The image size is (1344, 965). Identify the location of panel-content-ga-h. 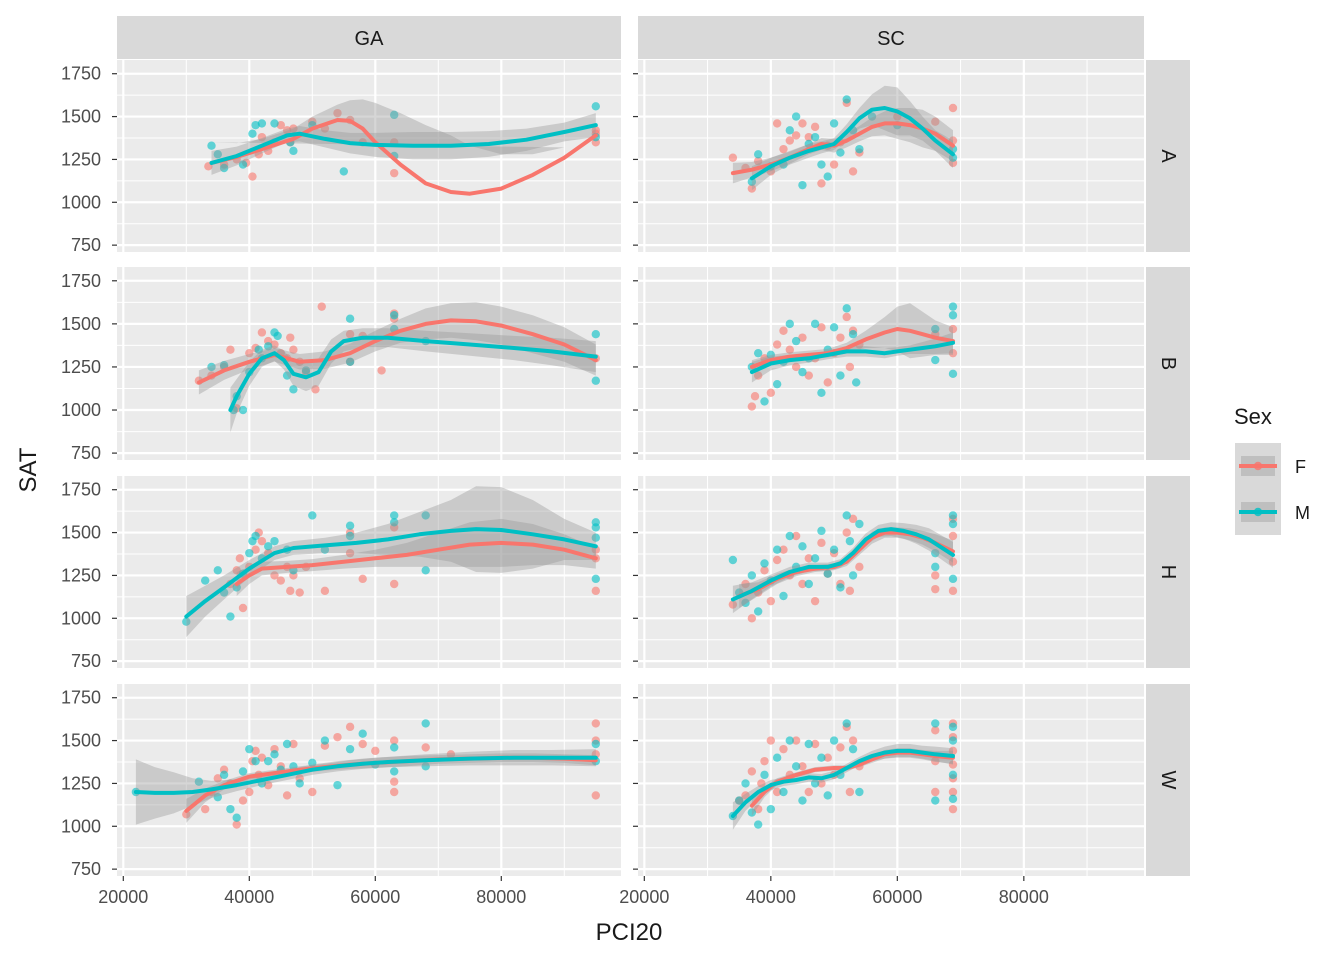
(391, 562).